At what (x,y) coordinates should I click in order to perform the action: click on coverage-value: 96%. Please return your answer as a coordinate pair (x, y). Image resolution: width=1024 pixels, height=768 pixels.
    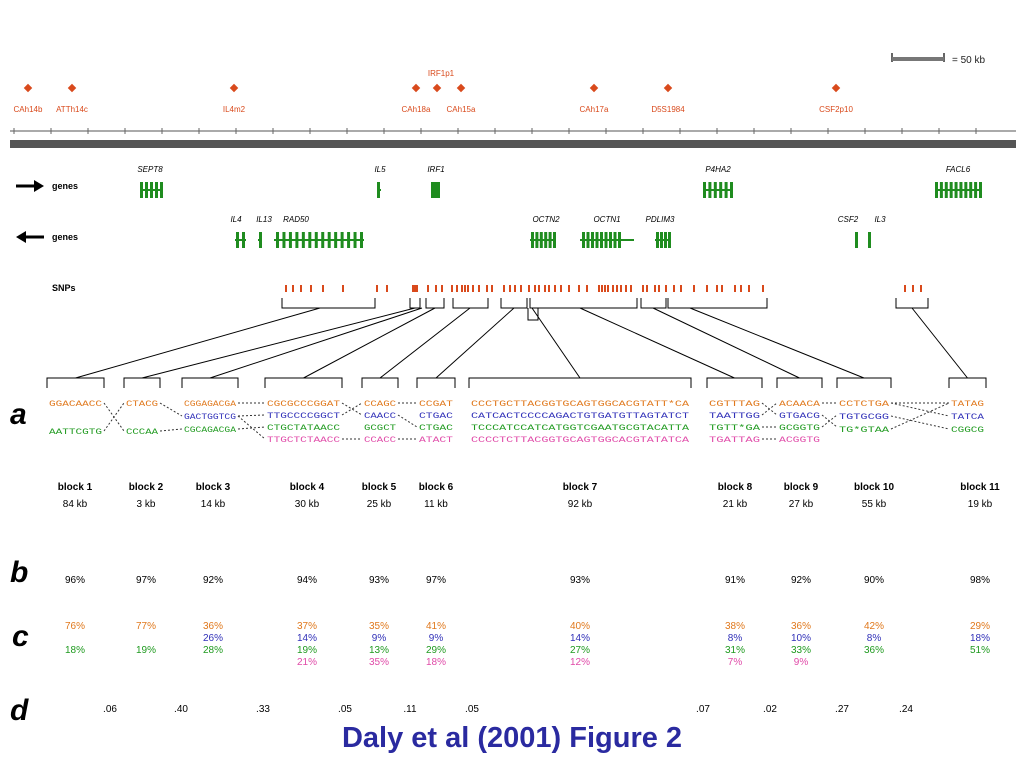
    Looking at the image, I should click on (75, 580).